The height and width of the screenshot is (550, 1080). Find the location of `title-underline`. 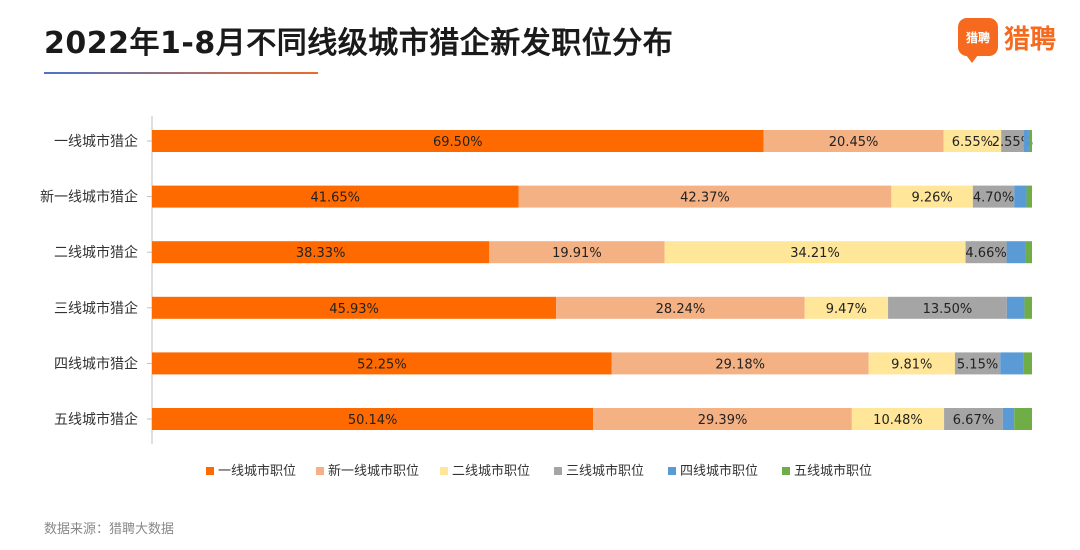

title-underline is located at coordinates (181, 73).